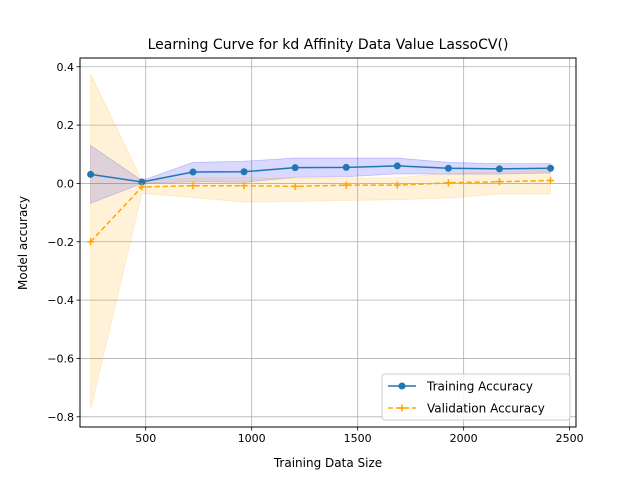  I want to click on y-tick-label: −0.8, so click(60, 417).